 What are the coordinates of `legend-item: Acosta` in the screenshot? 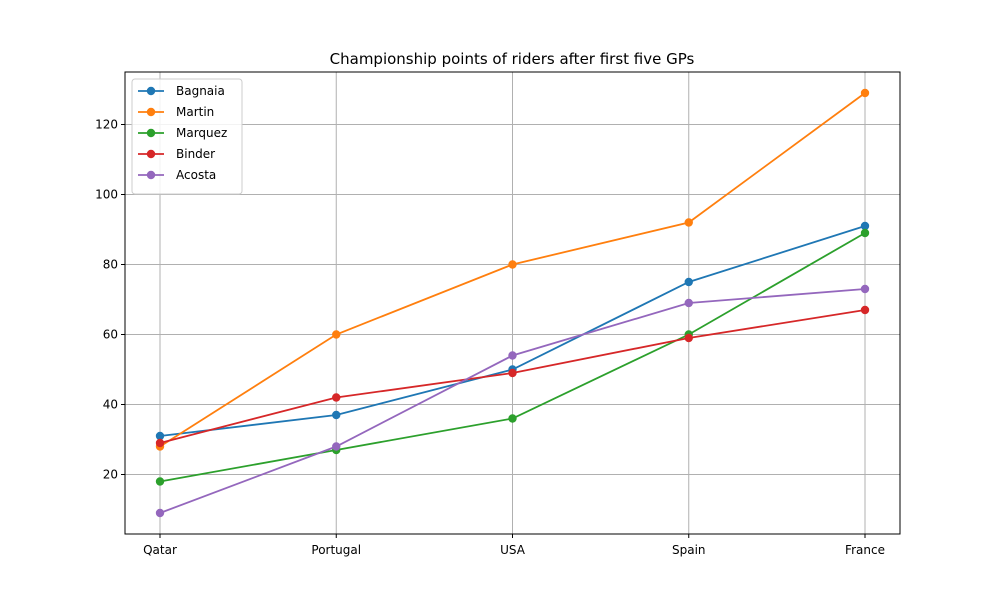 It's located at (177, 175).